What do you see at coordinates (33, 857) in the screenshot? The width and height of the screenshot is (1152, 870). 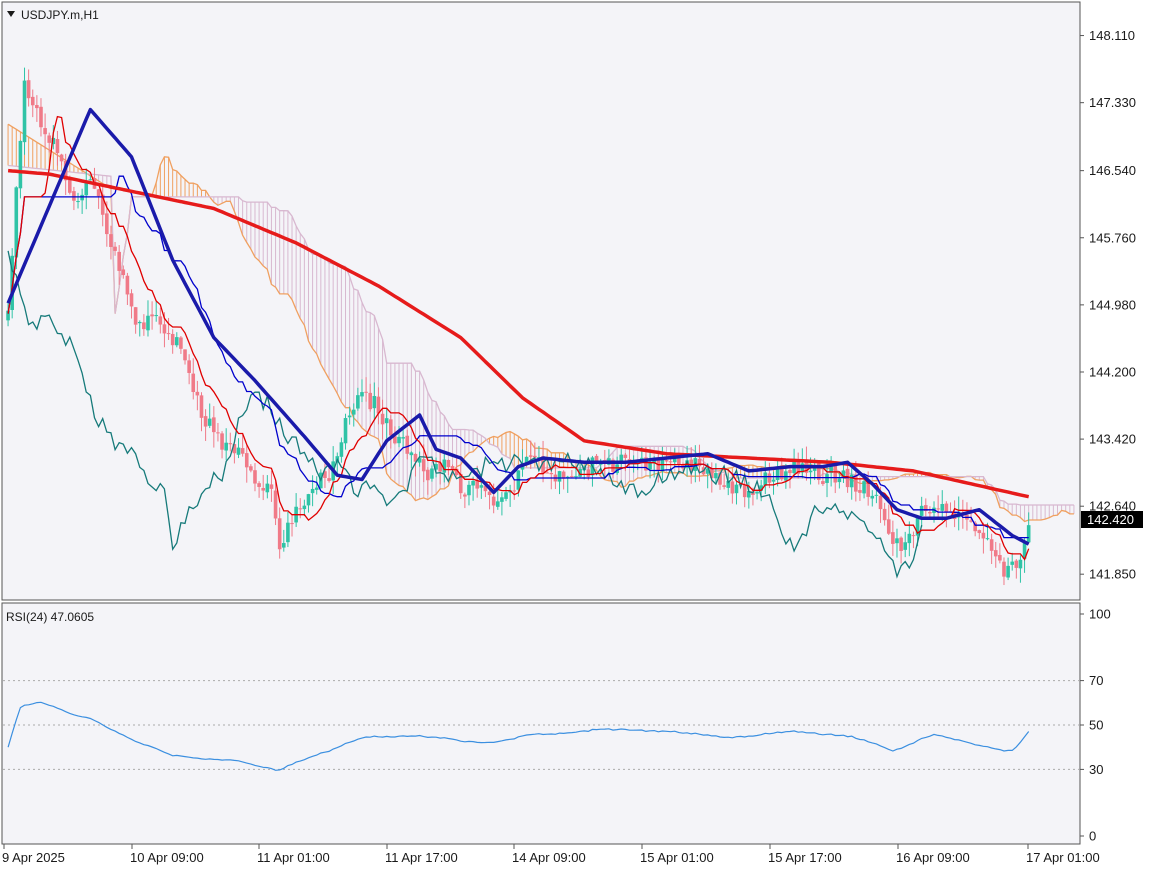 I see `time-tick-label: 9 Apr 2025` at bounding box center [33, 857].